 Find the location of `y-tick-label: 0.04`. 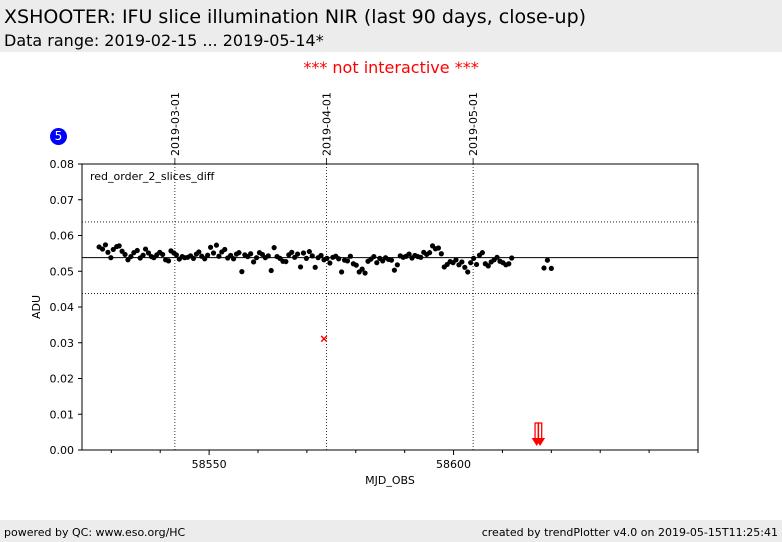

y-tick-label: 0.04 is located at coordinates (62, 307).